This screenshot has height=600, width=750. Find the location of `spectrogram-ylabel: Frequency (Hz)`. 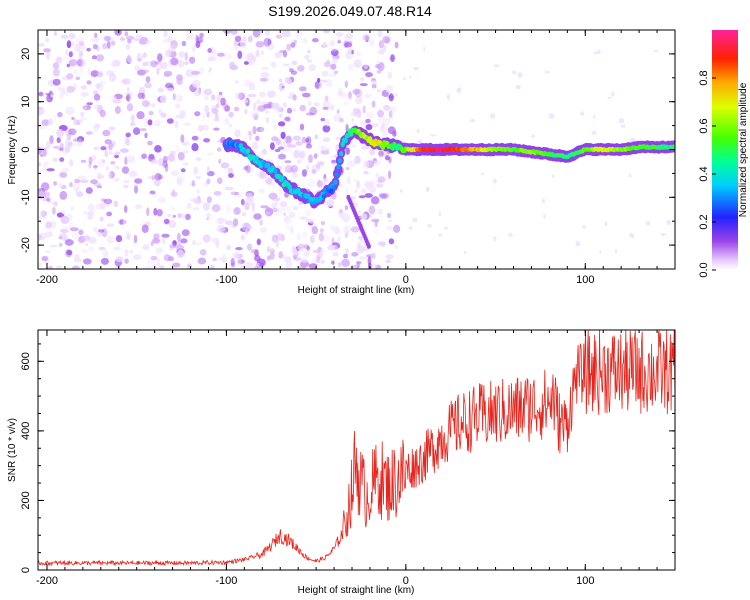

spectrogram-ylabel: Frequency (Hz) is located at coordinates (12, 150).